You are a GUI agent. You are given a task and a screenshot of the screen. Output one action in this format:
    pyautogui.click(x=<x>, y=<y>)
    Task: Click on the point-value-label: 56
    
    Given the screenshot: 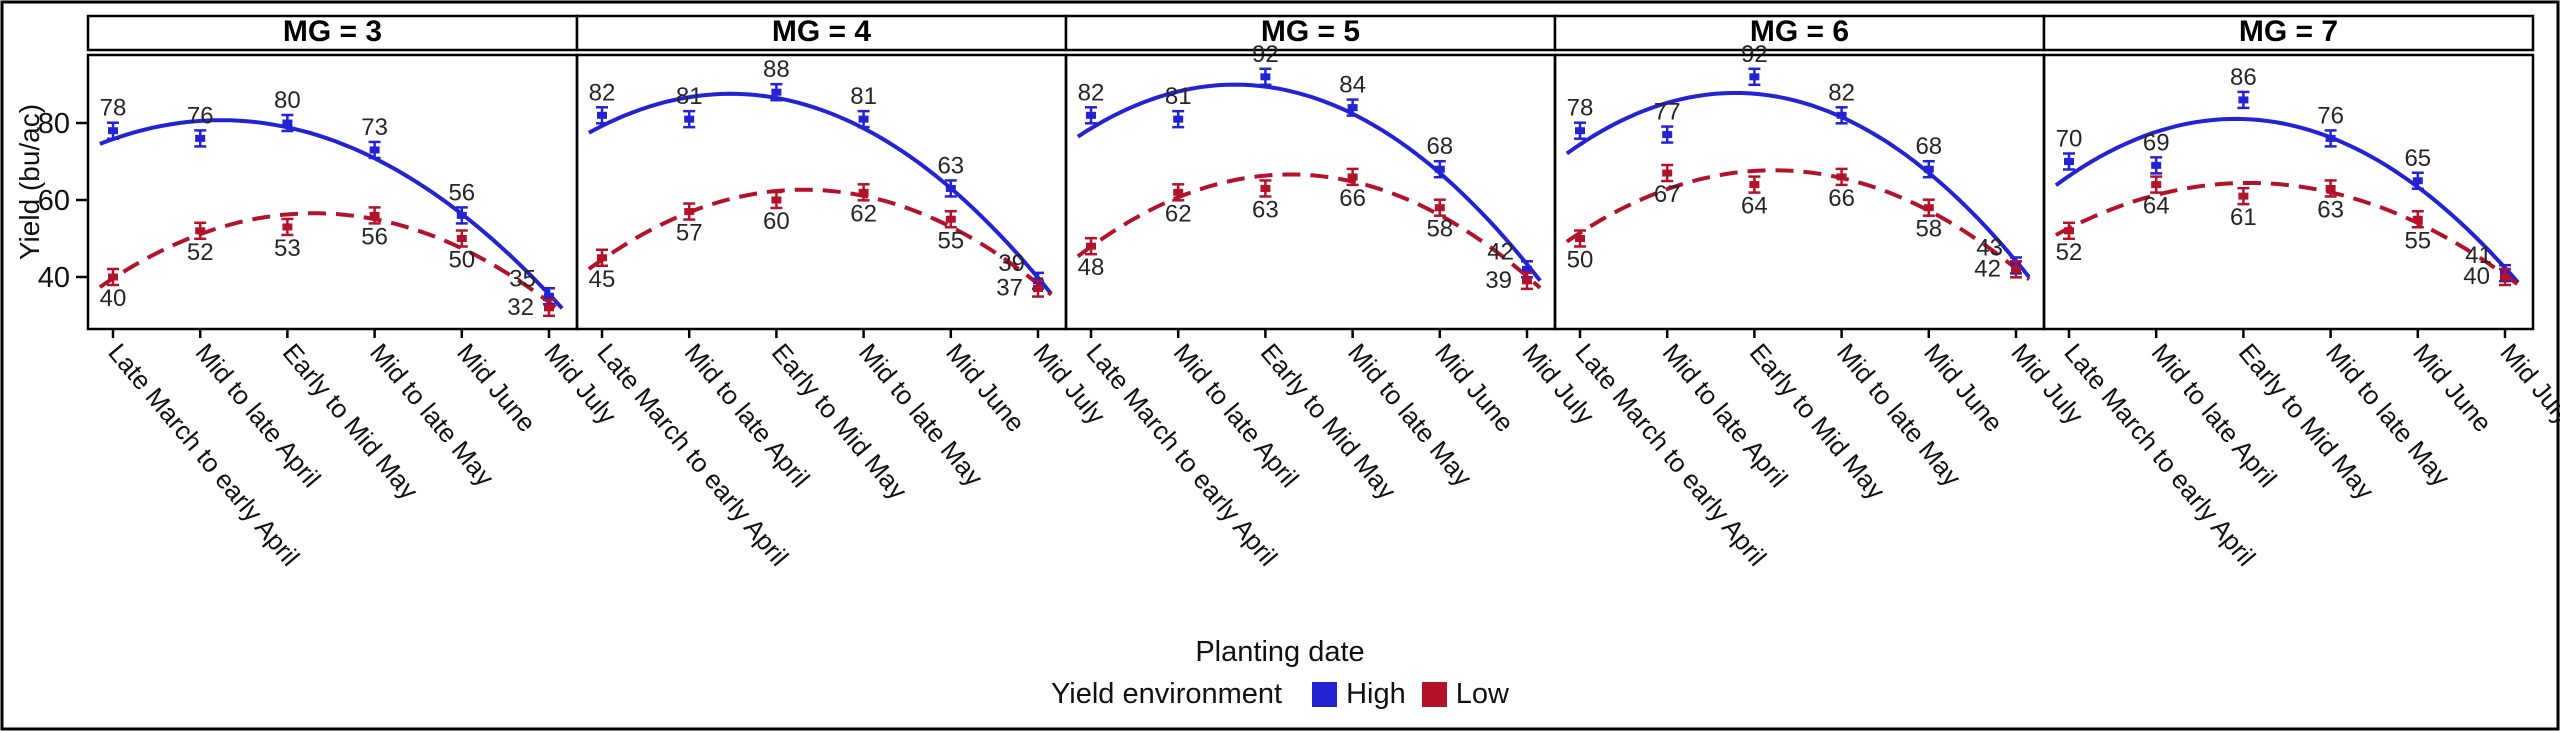 What is the action you would take?
    pyautogui.click(x=374, y=236)
    